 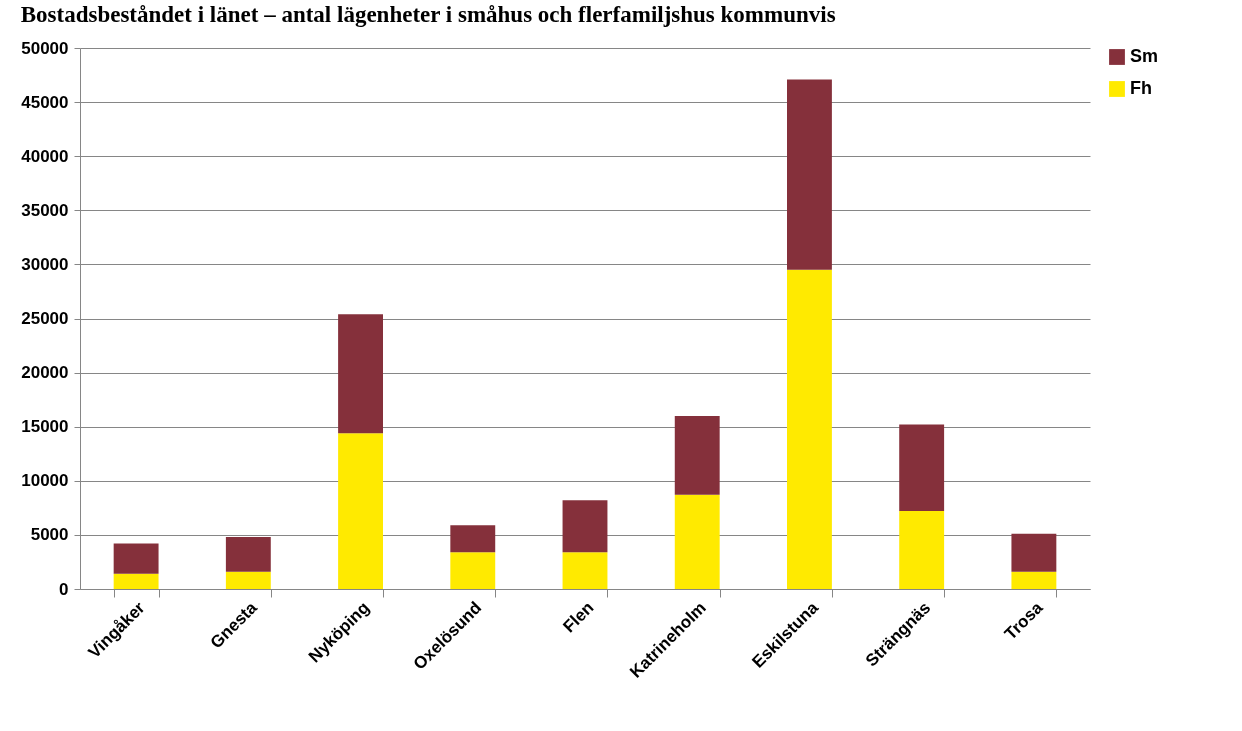 What do you see at coordinates (45, 156) in the screenshot?
I see `y-tick-label: 40000` at bounding box center [45, 156].